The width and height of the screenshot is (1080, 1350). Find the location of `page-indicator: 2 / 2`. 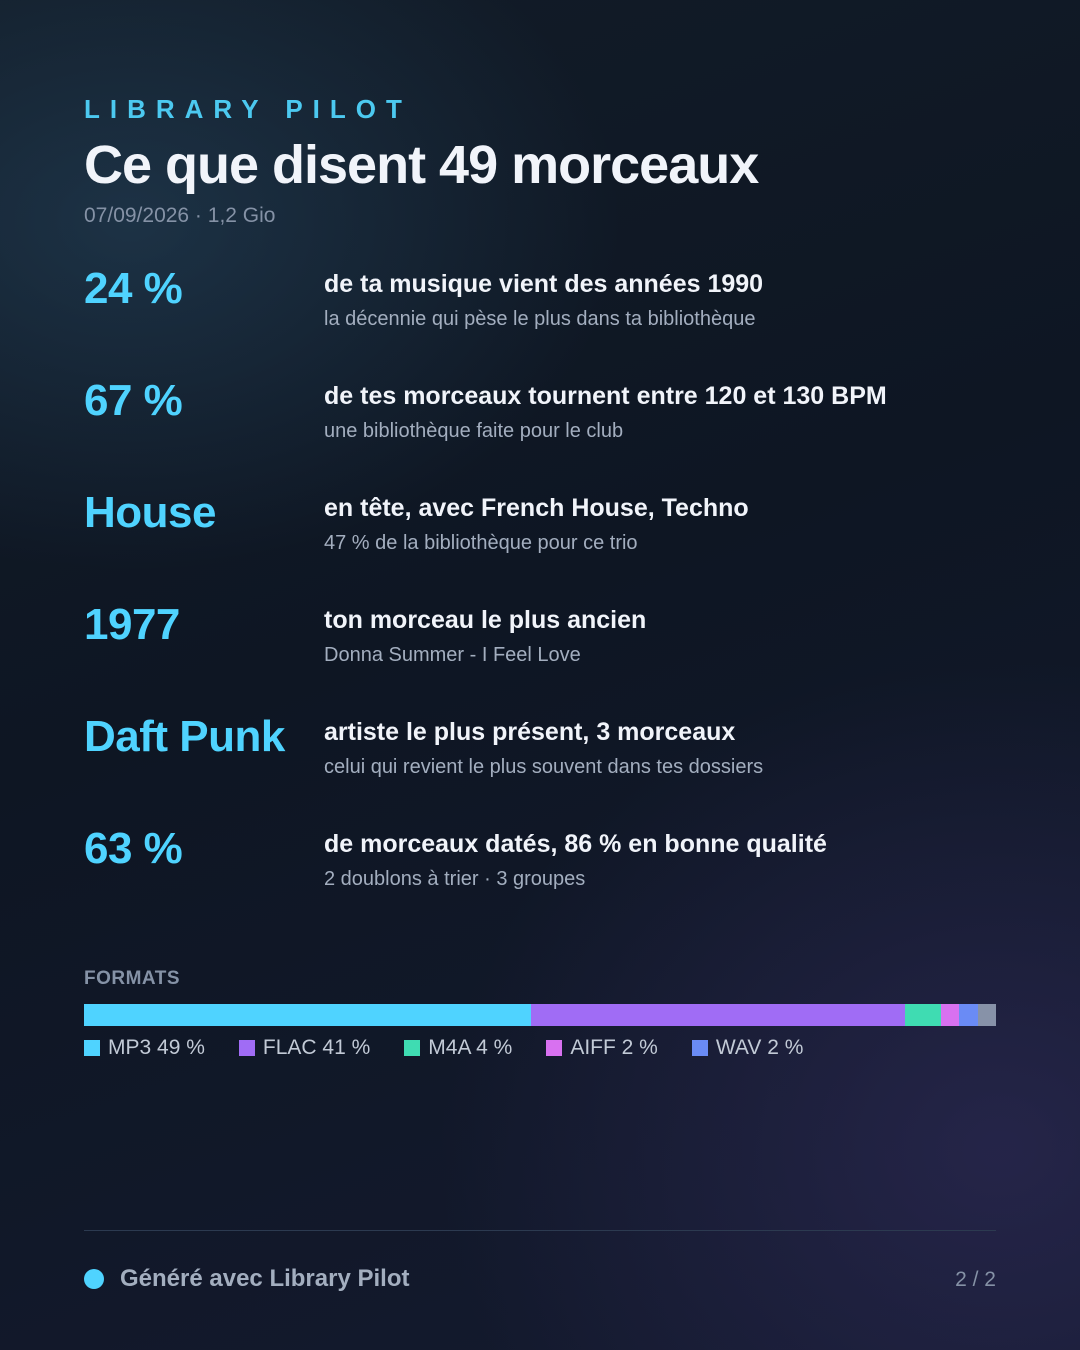

page-indicator: 2 / 2 is located at coordinates (975, 1279).